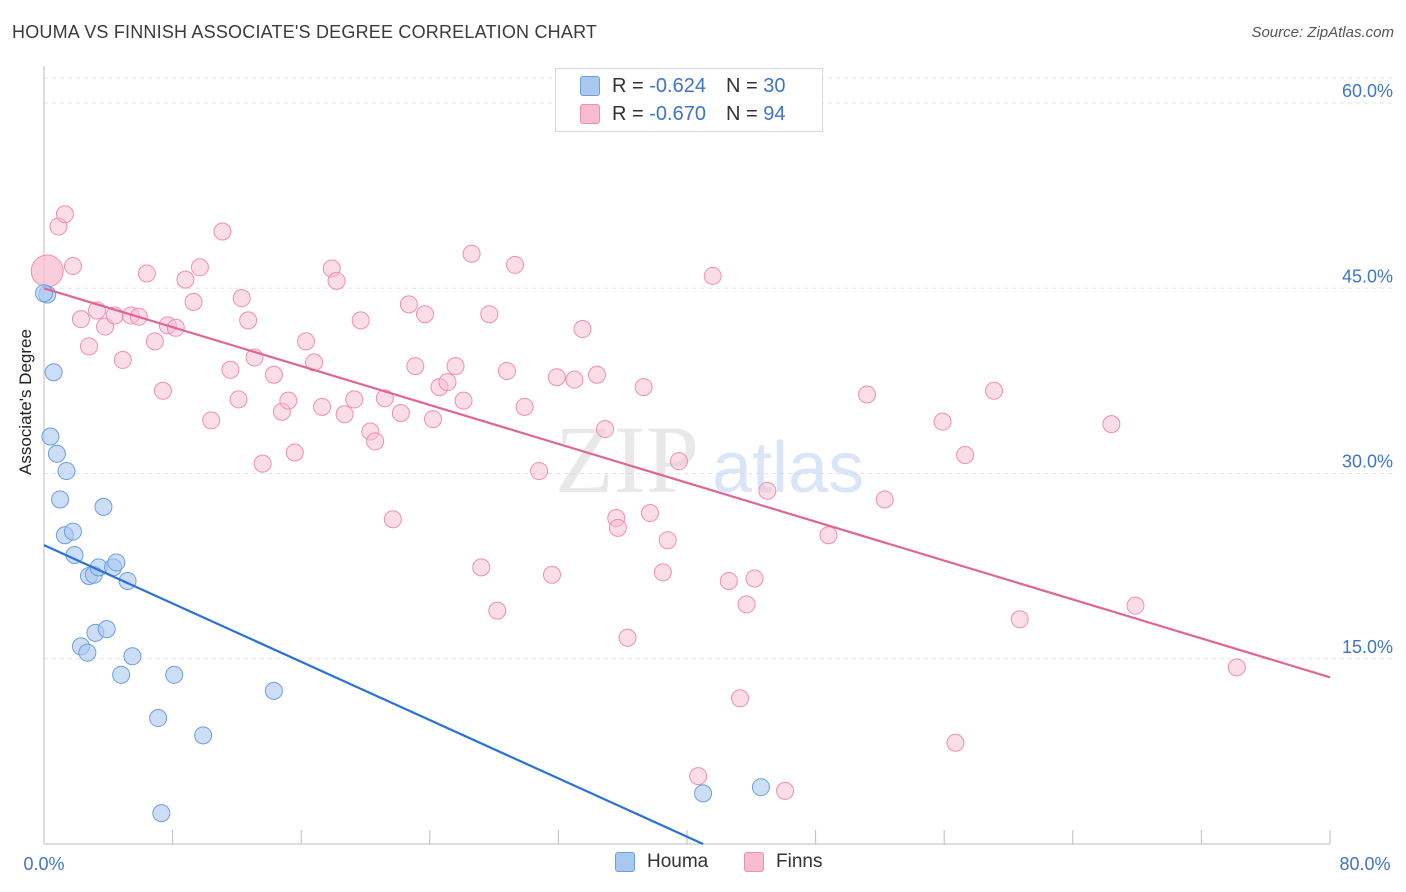 Image resolution: width=1406 pixels, height=892 pixels. Describe the element at coordinates (677, 85) in the screenshot. I see `houma-r-value: -0.624` at that location.